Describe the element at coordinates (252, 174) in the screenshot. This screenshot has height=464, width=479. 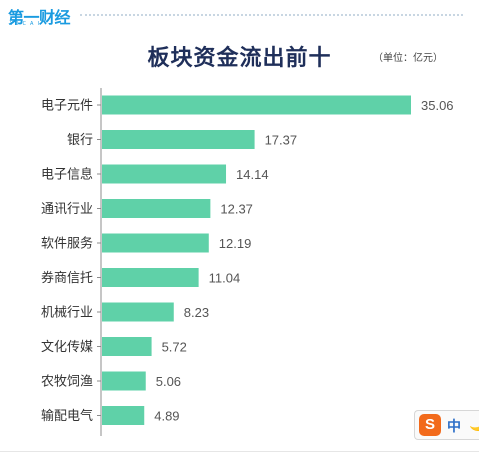
I see `value-label: 14.14` at that location.